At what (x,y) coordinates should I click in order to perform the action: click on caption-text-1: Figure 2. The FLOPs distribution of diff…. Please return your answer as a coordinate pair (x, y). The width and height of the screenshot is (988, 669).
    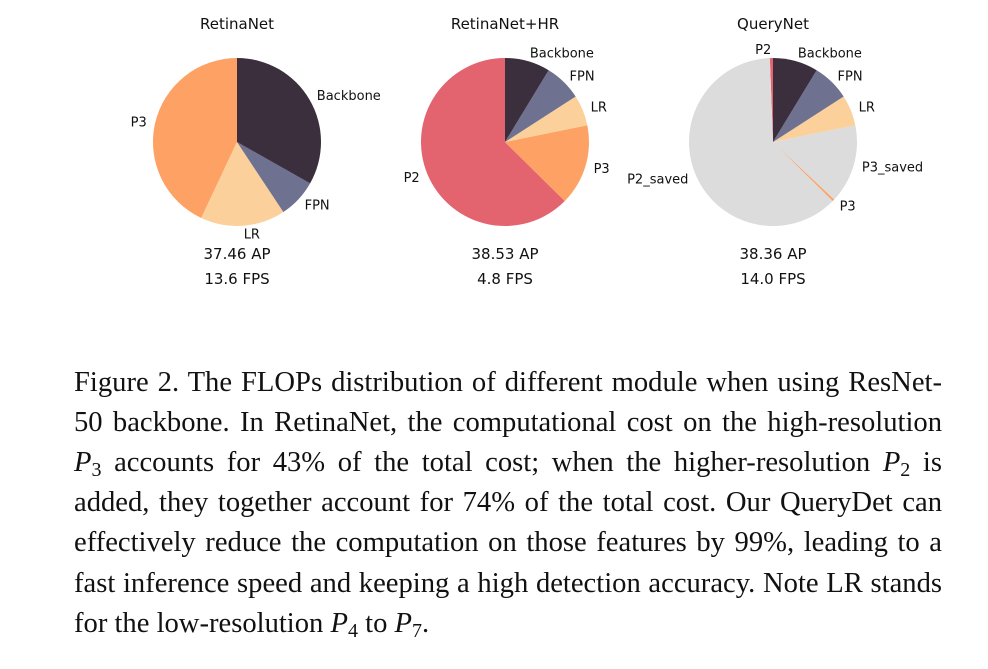
    Looking at the image, I should click on (508, 402).